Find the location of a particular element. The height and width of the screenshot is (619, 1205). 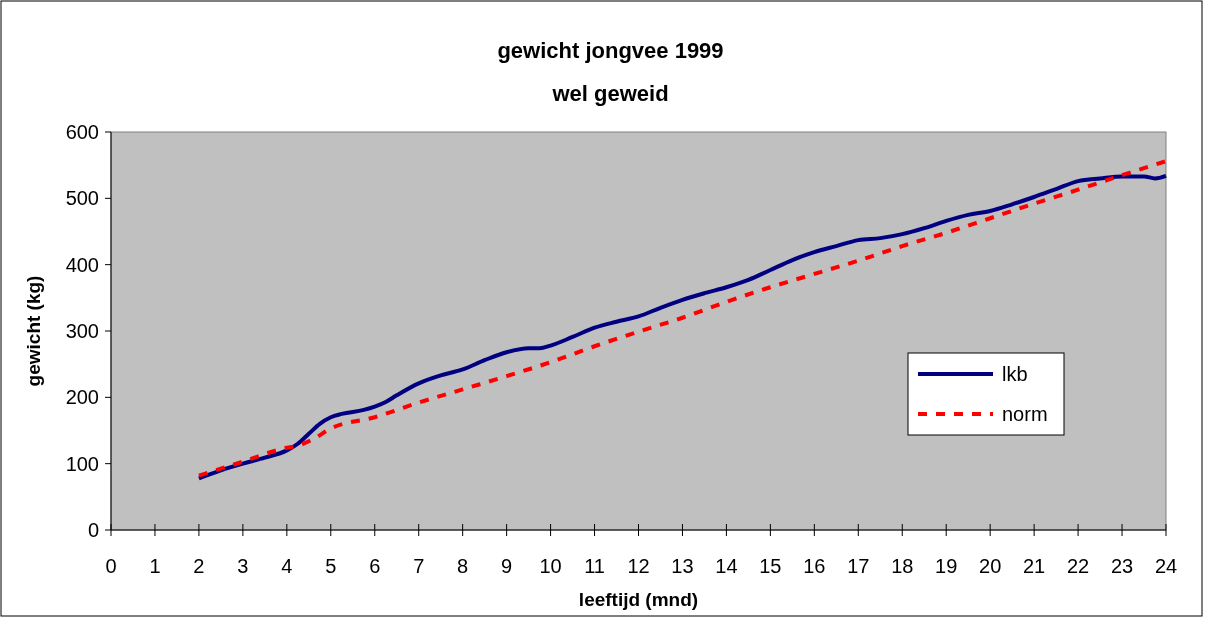

y-tick-label: 400 is located at coordinates (82, 264).